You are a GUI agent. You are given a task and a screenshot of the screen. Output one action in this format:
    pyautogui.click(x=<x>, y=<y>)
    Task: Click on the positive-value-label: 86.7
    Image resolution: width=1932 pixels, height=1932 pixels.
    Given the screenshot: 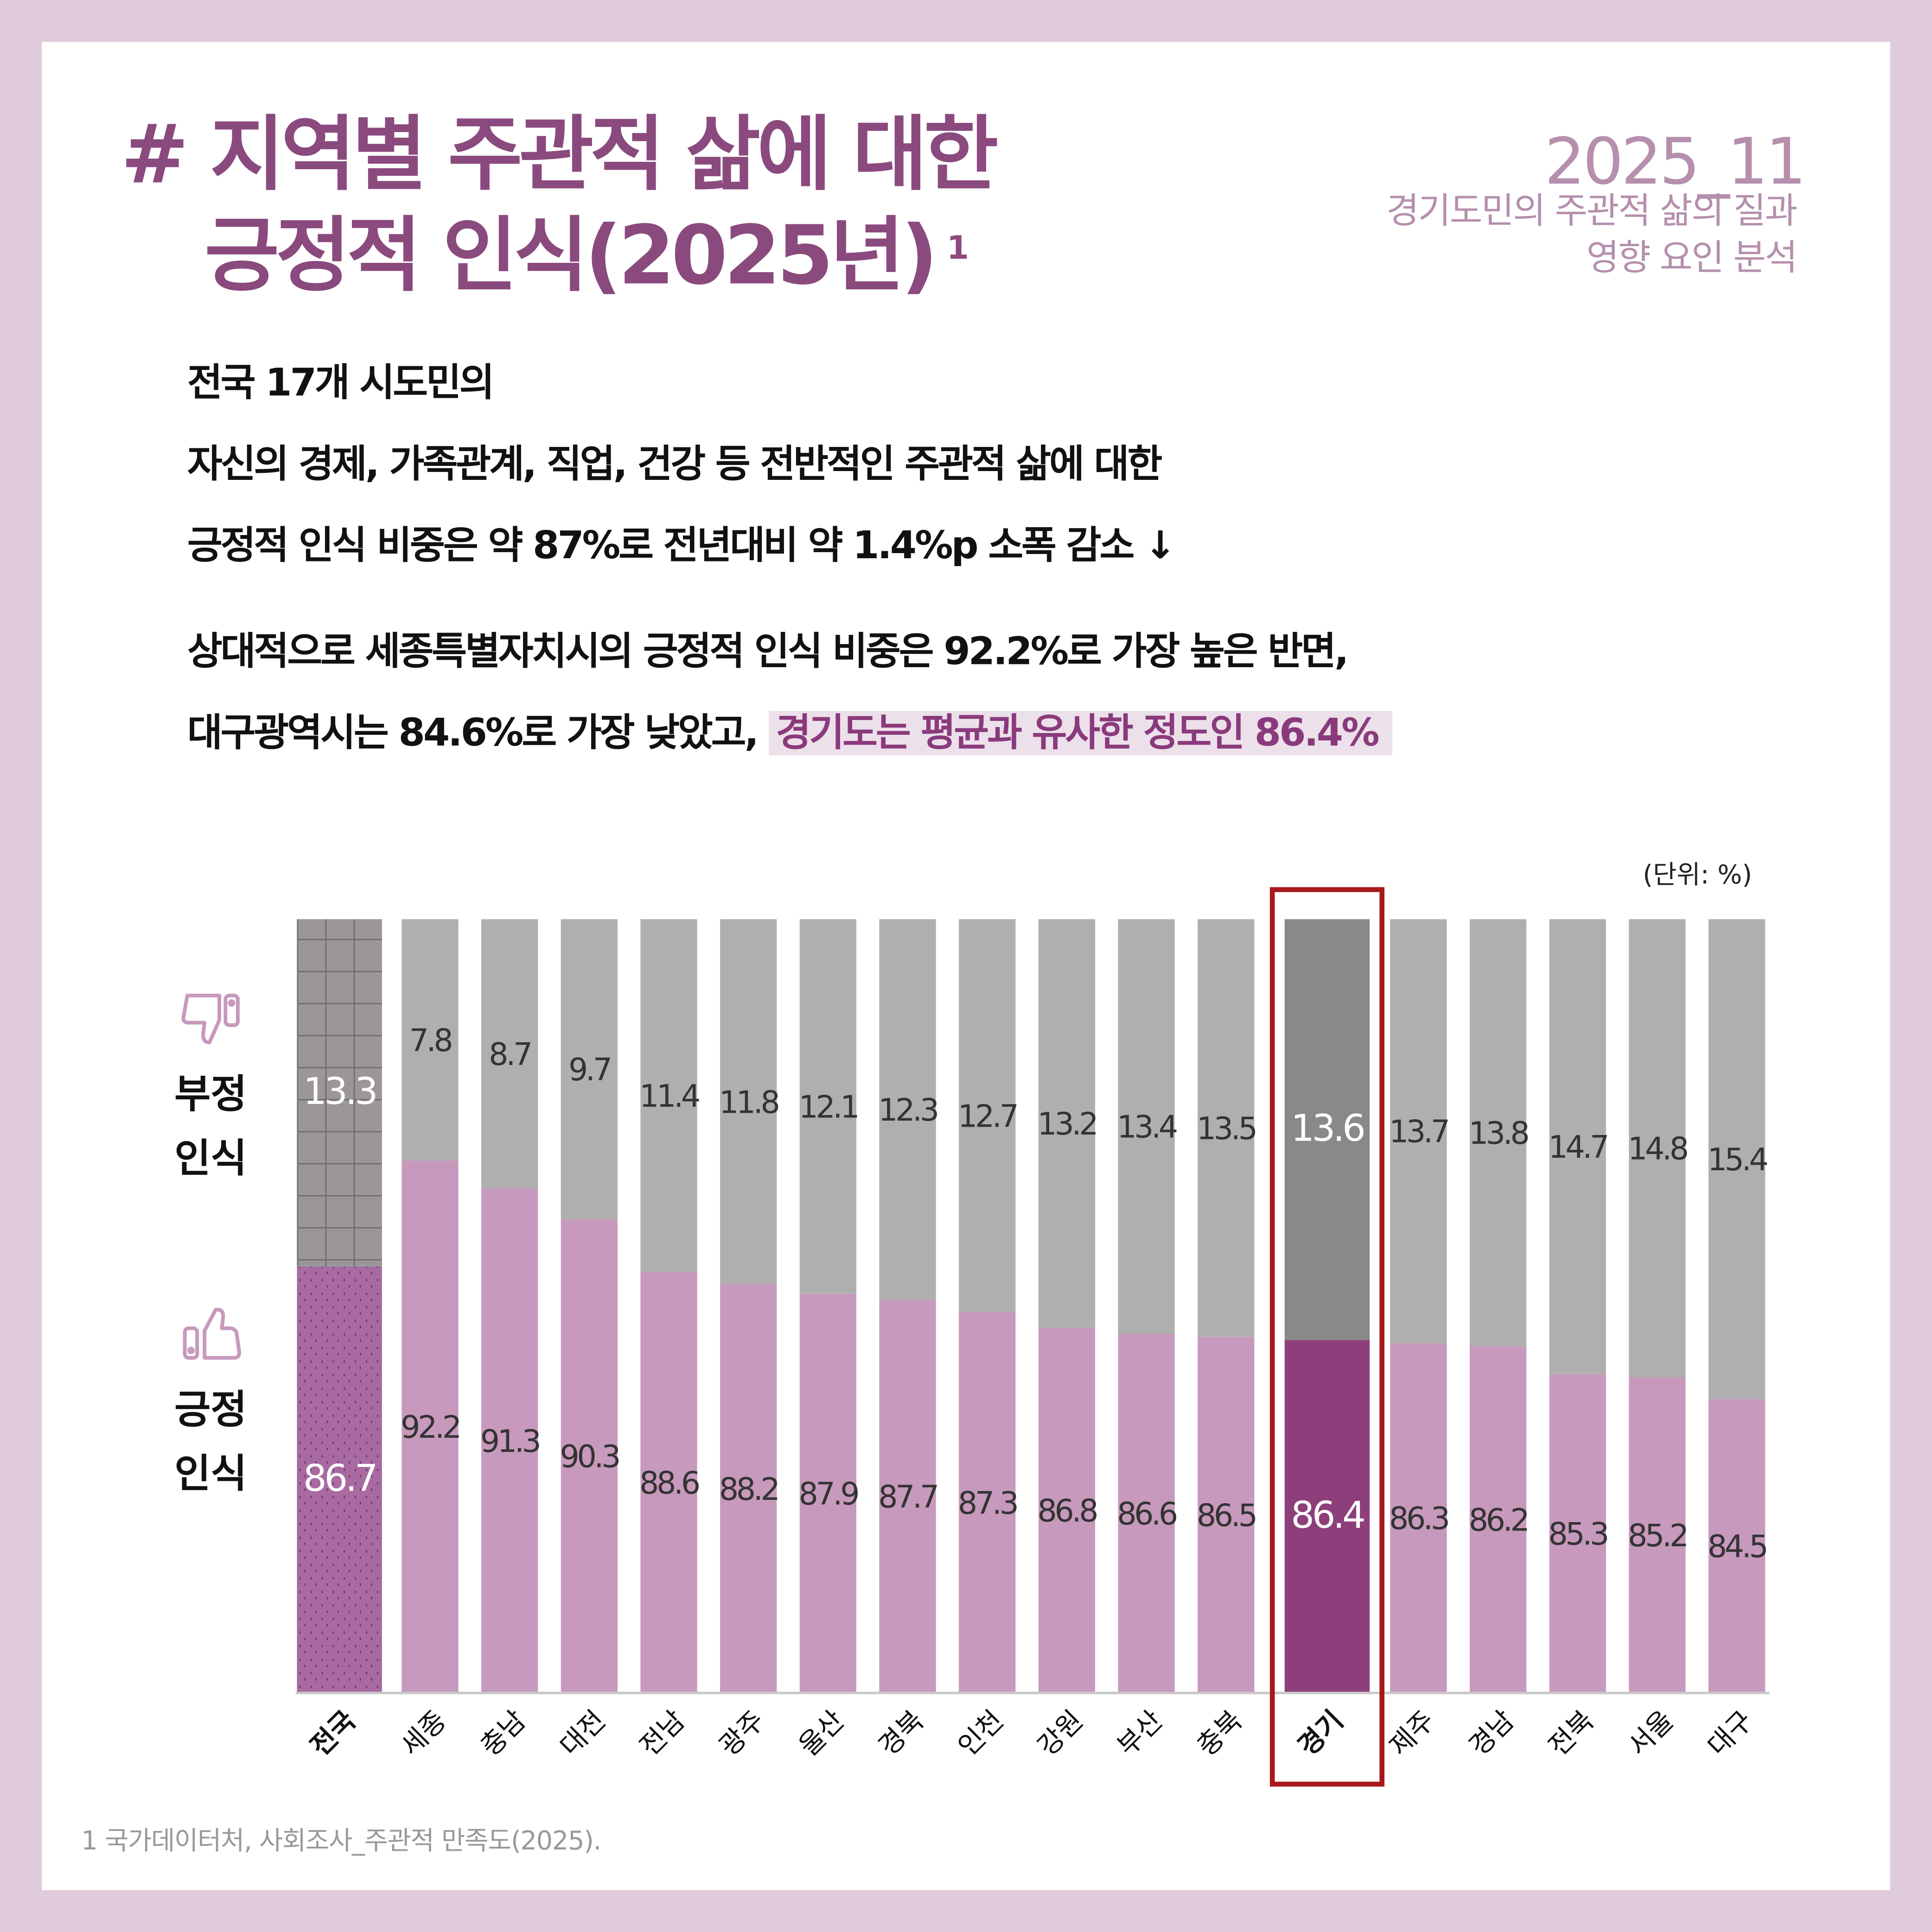 What is the action you would take?
    pyautogui.click(x=339, y=1478)
    